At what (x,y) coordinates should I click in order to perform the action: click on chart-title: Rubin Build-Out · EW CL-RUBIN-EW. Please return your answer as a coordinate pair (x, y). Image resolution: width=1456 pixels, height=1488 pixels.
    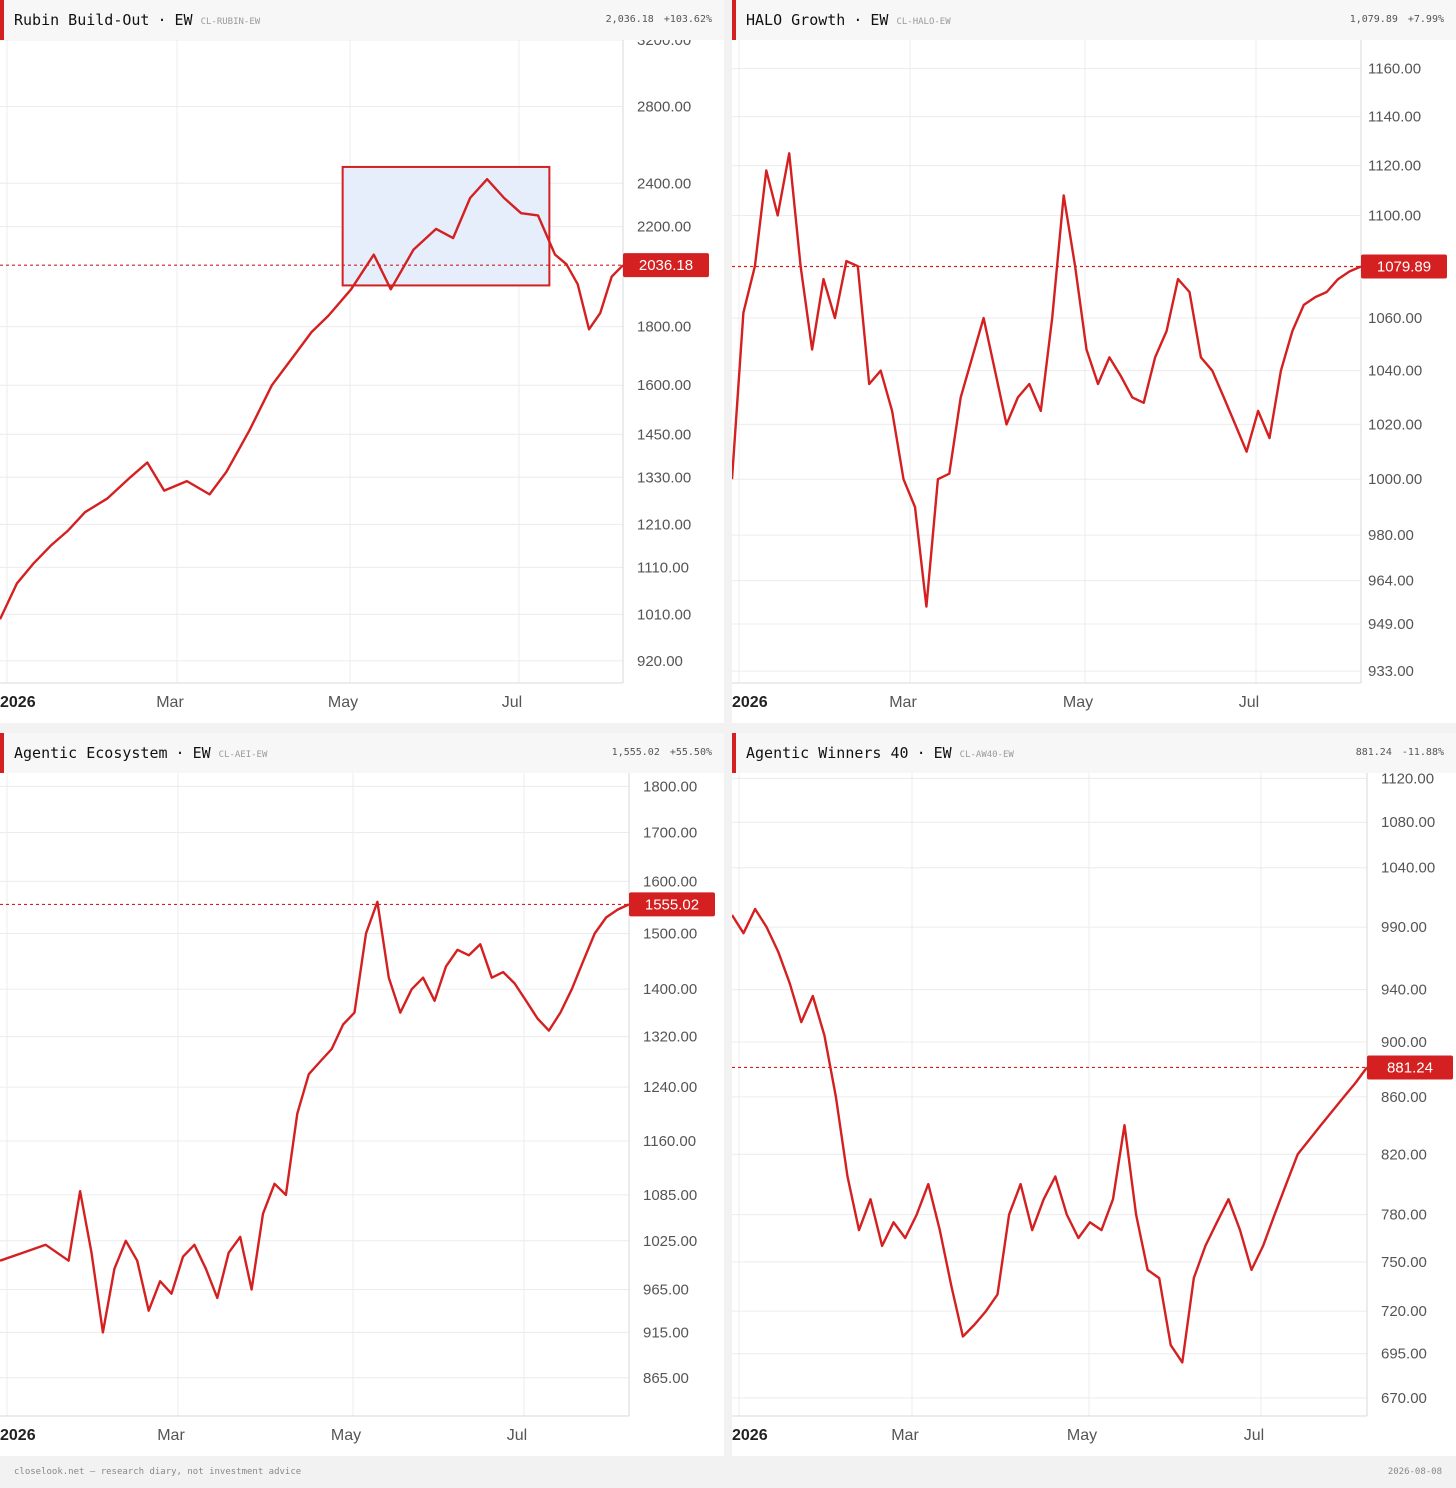
    Looking at the image, I should click on (137, 20).